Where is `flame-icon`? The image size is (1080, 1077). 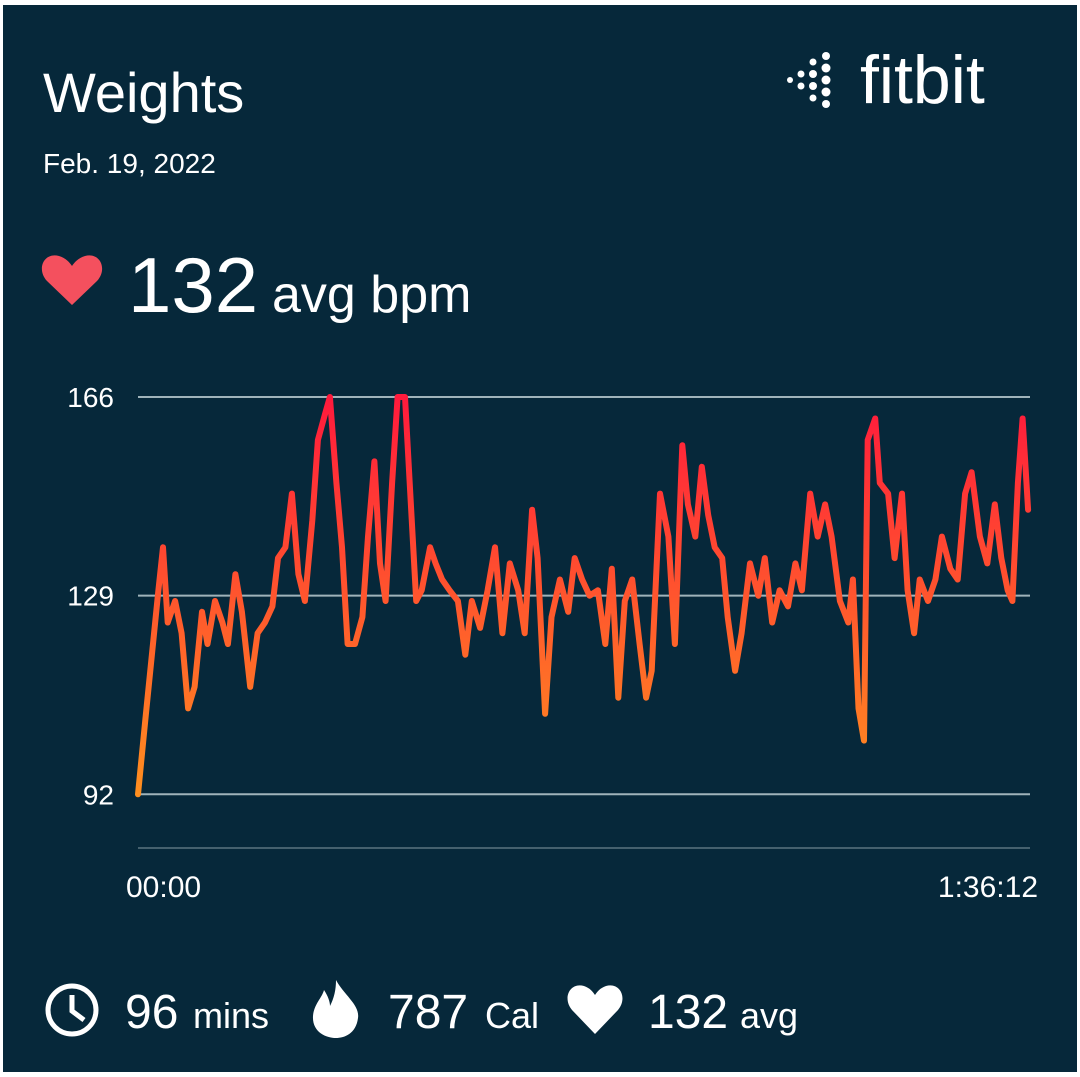 flame-icon is located at coordinates (335, 1009).